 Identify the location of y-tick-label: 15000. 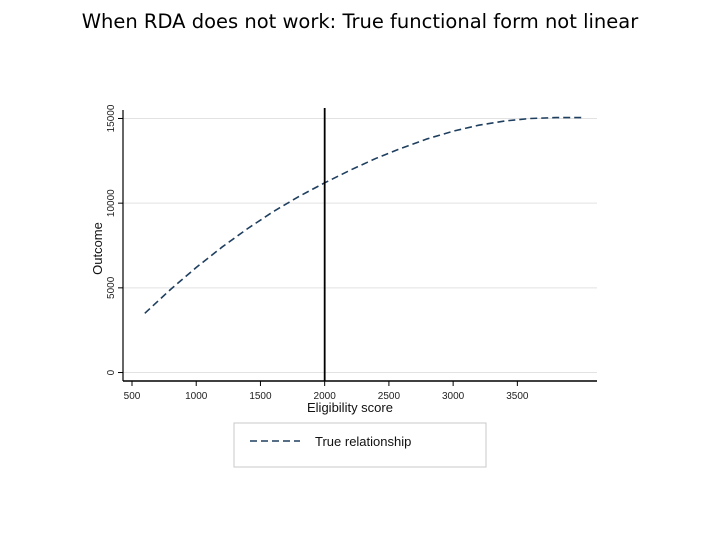
(111, 118).